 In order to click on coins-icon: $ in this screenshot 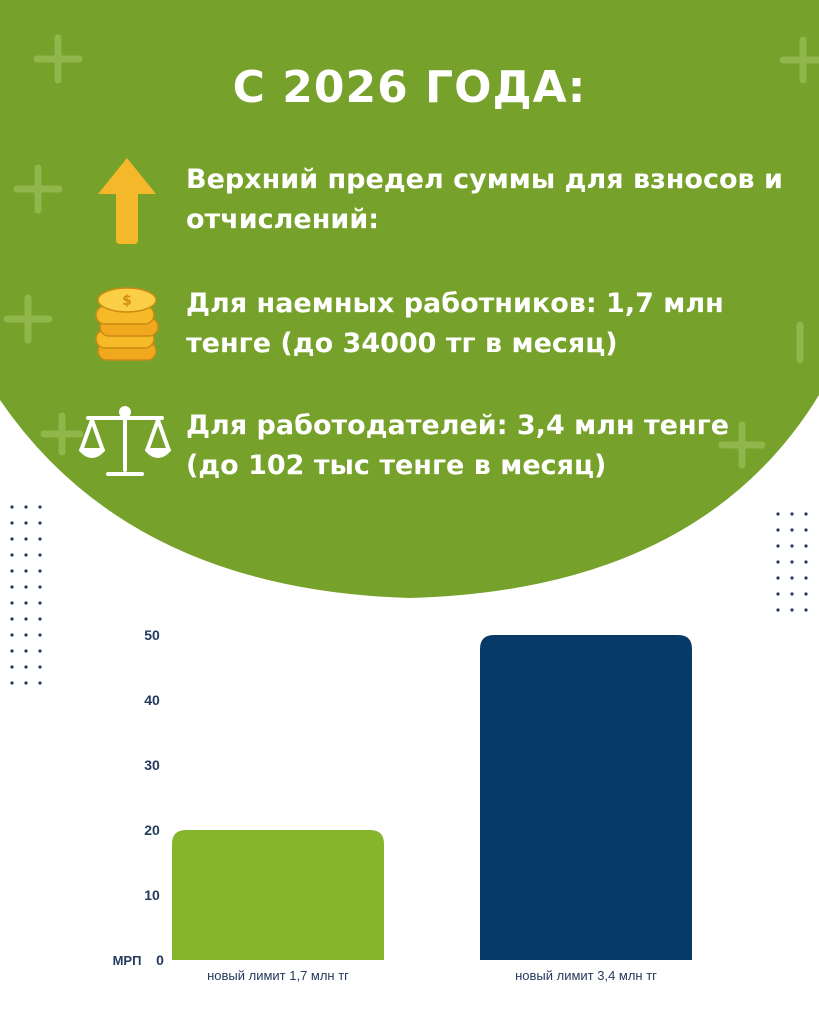, I will do `click(127, 324)`.